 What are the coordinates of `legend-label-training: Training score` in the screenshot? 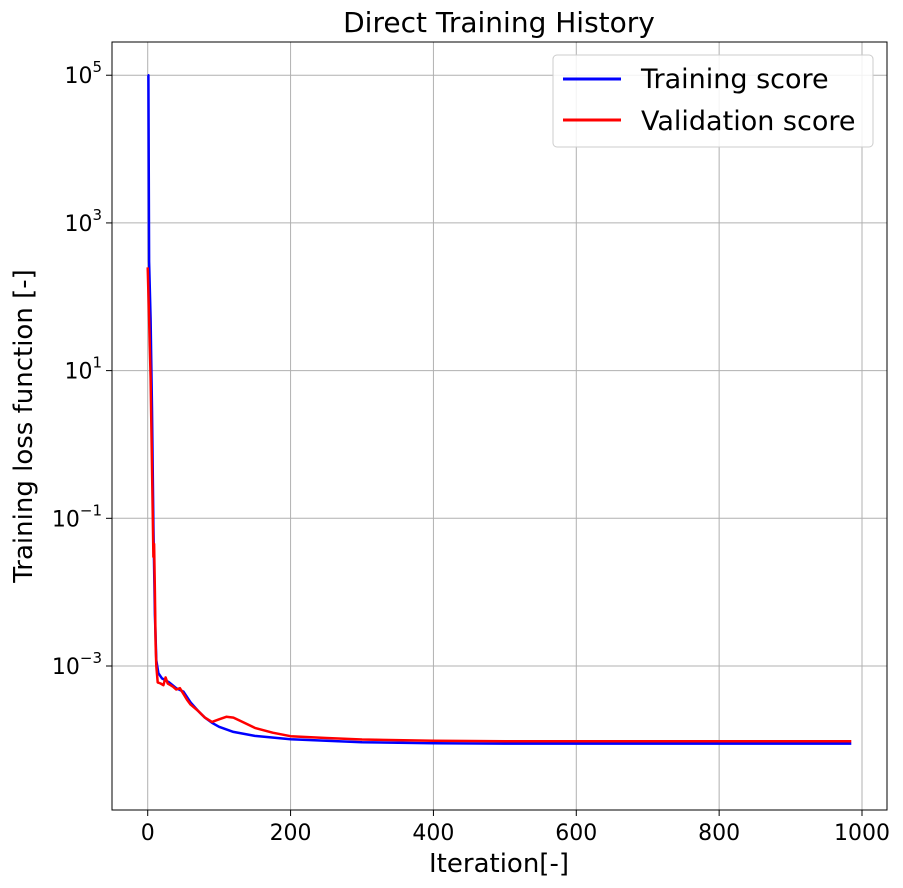 It's located at (734, 79).